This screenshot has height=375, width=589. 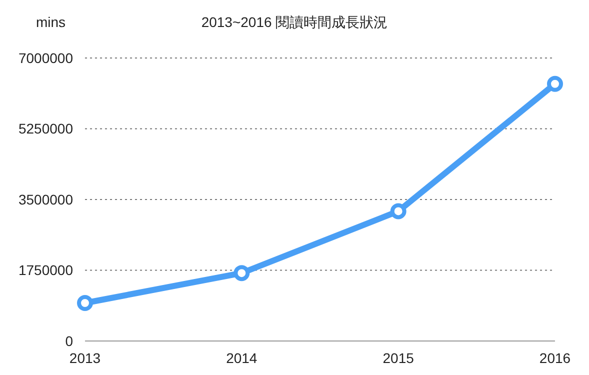 I want to click on x-tick-label: 2016, so click(x=555, y=358).